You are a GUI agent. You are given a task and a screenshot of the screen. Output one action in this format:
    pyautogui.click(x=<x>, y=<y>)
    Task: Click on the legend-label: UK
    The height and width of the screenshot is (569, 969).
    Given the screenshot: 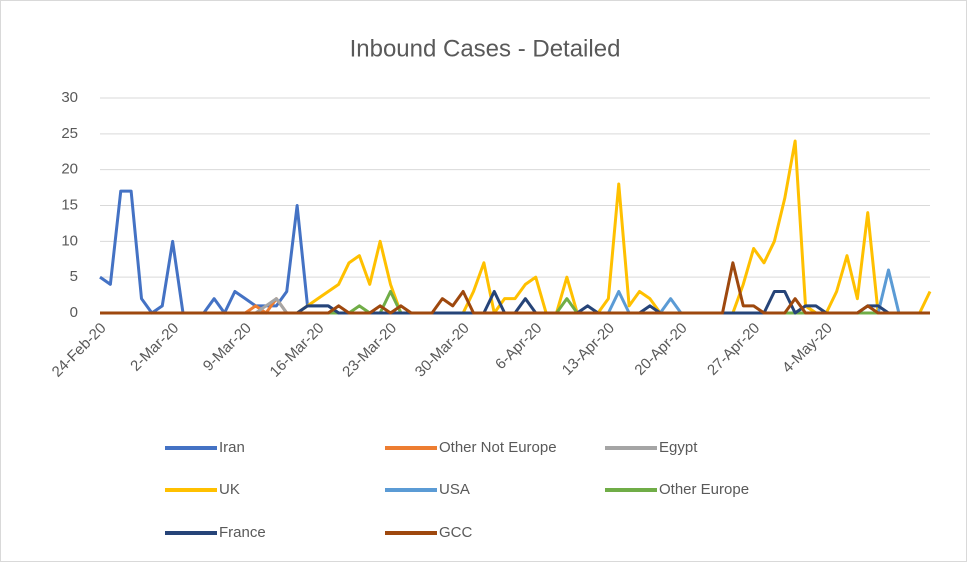 What is the action you would take?
    pyautogui.click(x=229, y=489)
    